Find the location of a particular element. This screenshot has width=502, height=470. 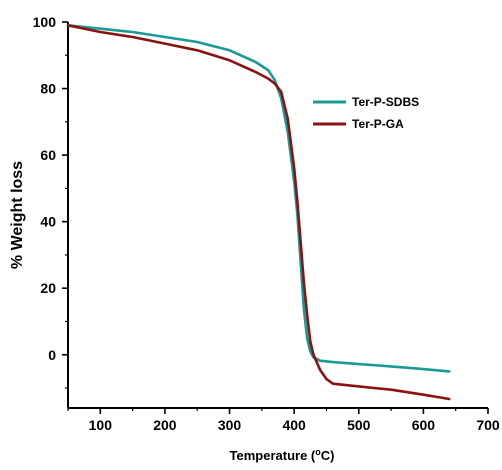

x-tick-label: 200 is located at coordinates (165, 425).